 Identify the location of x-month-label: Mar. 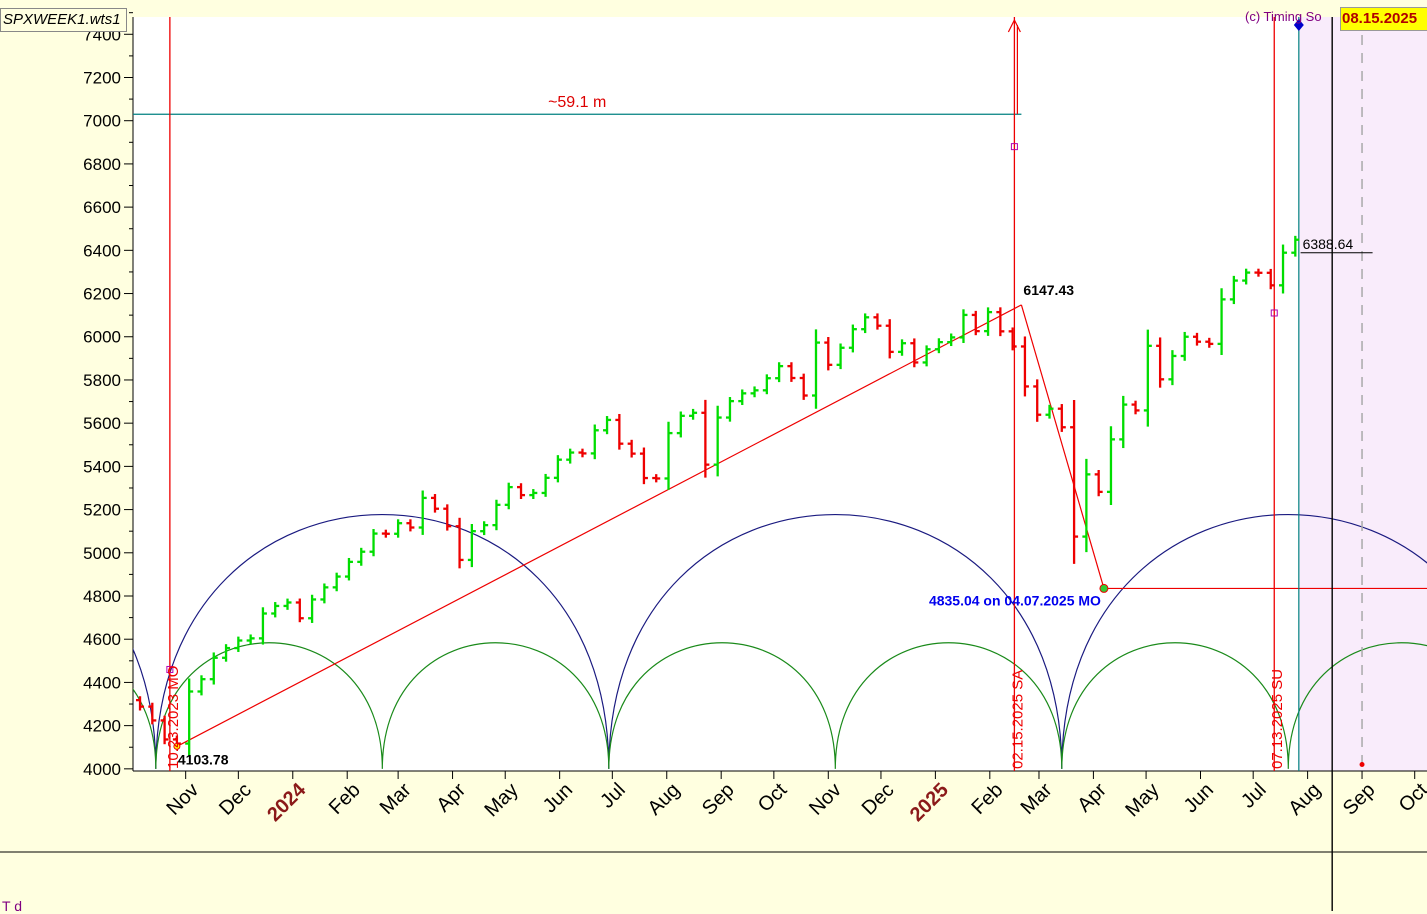
(396, 799).